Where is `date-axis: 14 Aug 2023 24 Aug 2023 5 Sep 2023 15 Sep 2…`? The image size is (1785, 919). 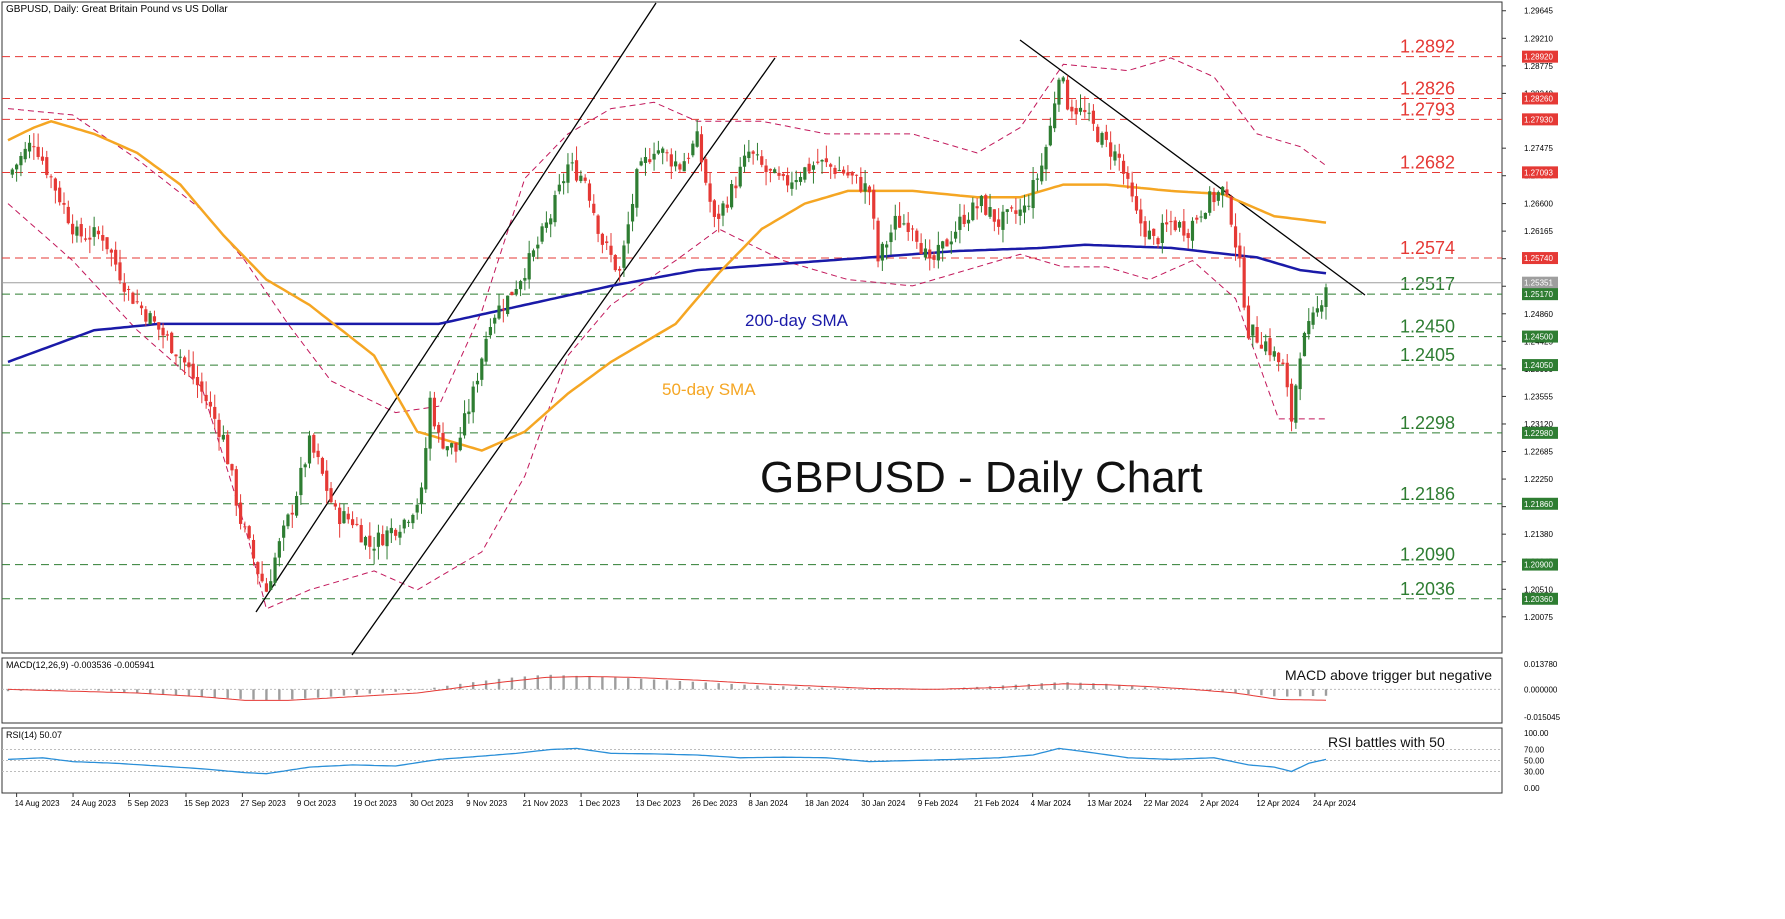 date-axis: 14 Aug 2023 24 Aug 2023 5 Sep 2023 15 Sep 2… is located at coordinates (686, 800).